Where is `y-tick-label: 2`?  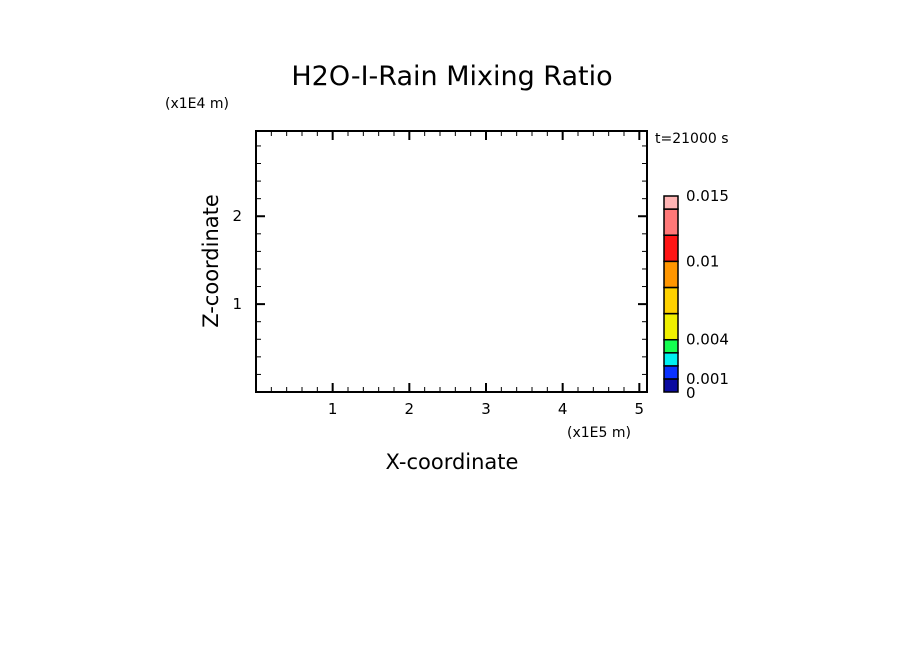 y-tick-label: 2 is located at coordinates (237, 216).